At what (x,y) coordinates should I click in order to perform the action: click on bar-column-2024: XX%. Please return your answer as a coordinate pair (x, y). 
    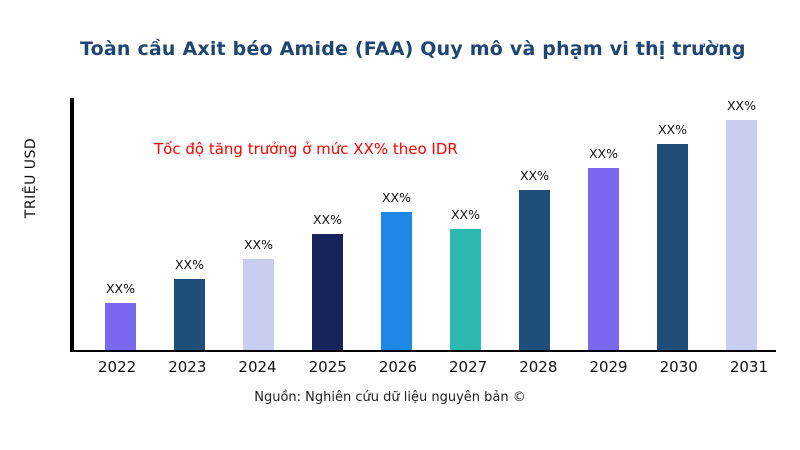
    Looking at the image, I should click on (258, 293).